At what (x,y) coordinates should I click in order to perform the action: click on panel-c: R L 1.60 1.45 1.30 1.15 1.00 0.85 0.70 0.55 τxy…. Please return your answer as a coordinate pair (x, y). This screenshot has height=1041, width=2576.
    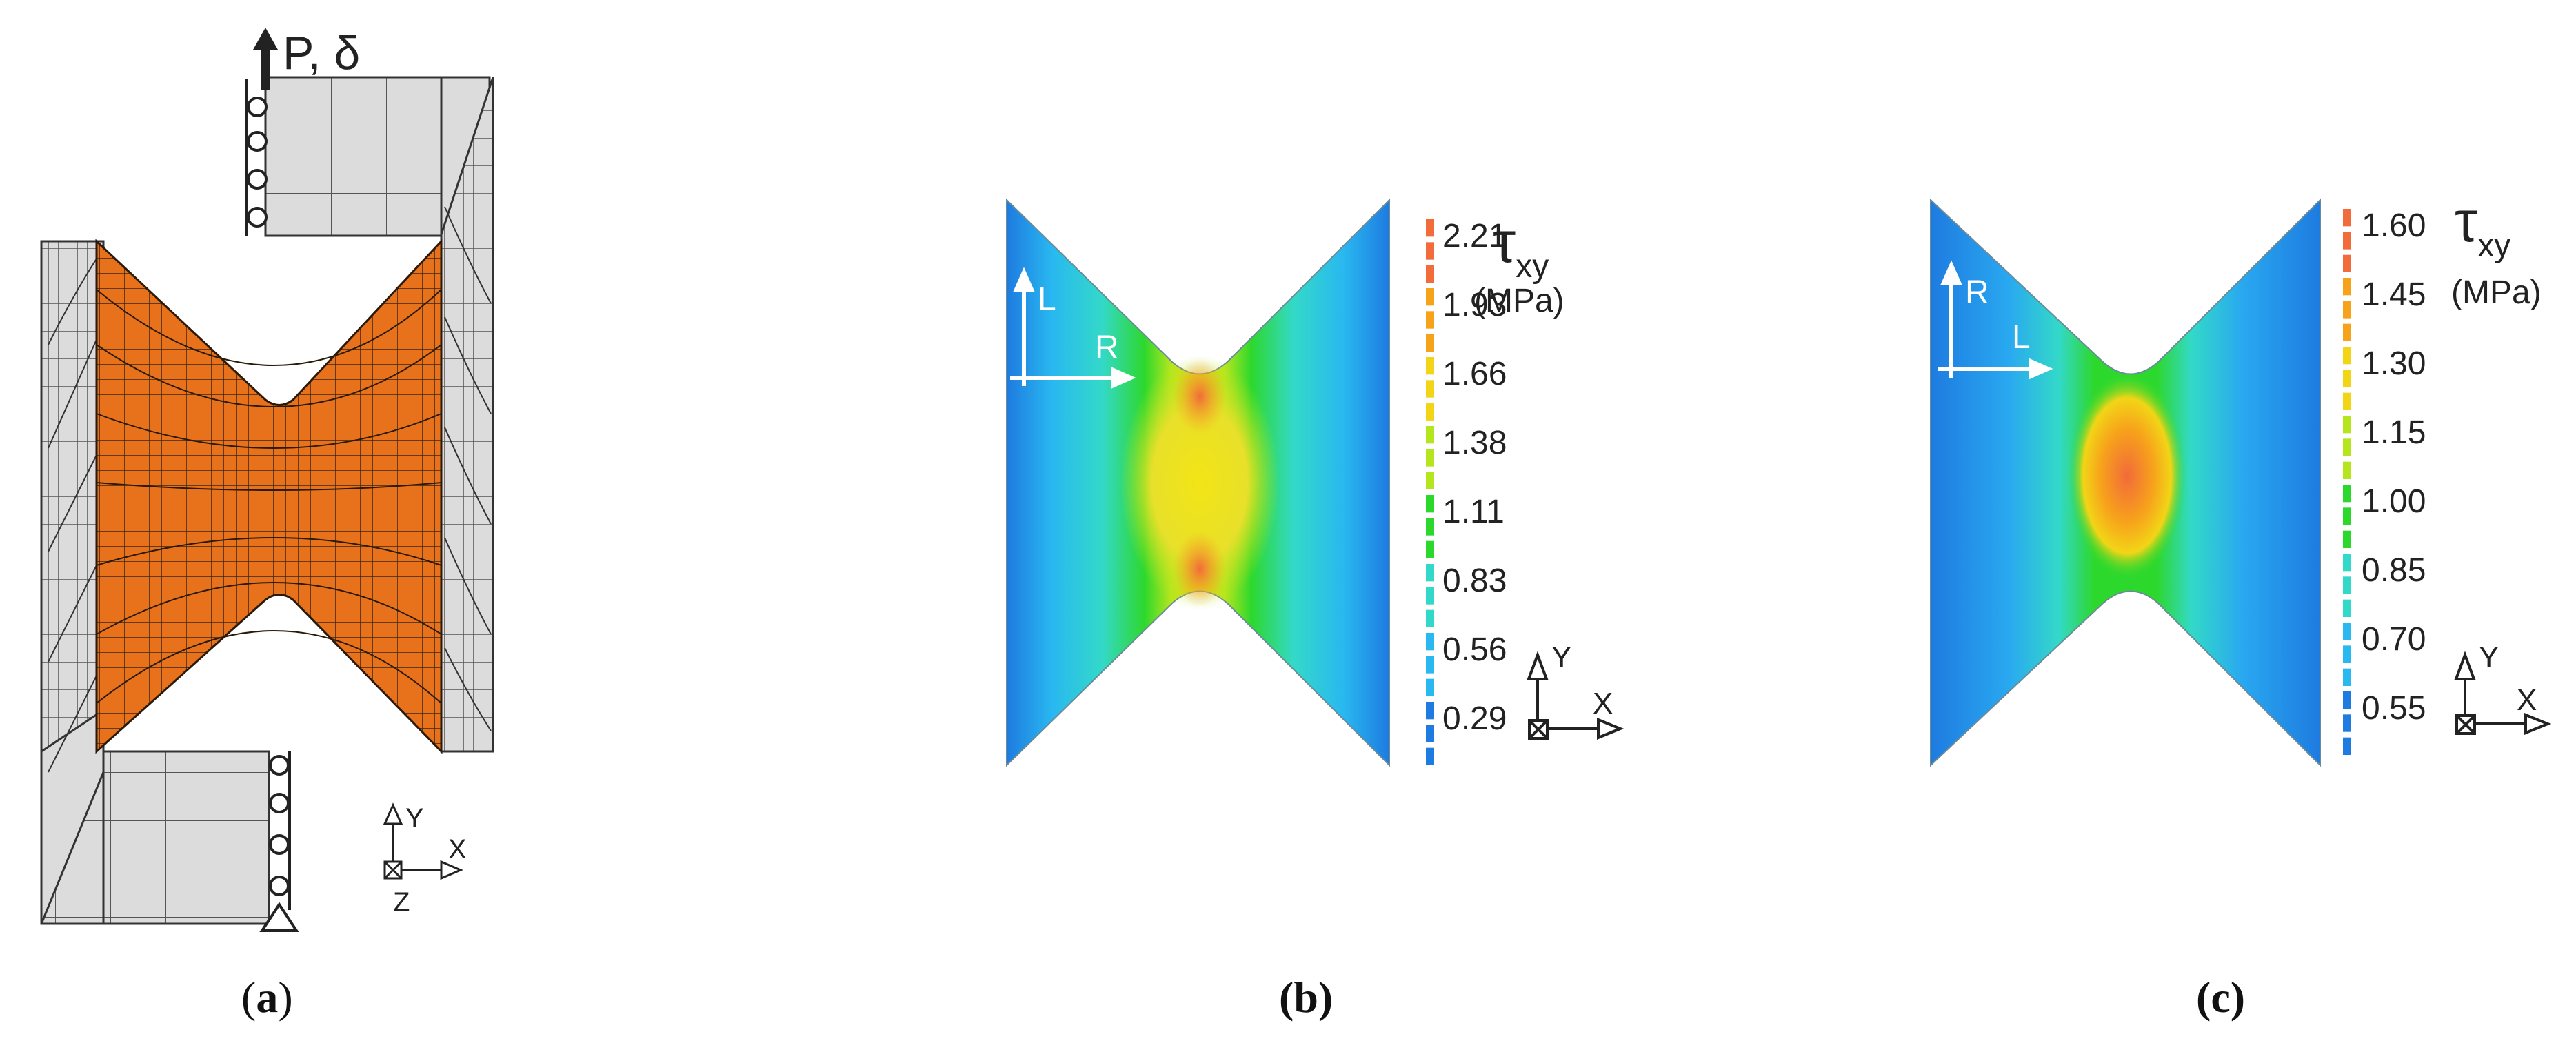
    Looking at the image, I should click on (2241, 478).